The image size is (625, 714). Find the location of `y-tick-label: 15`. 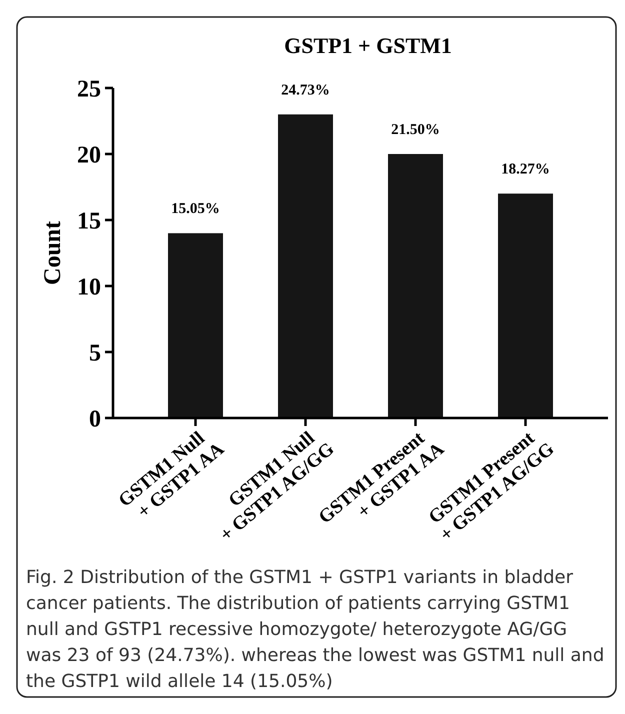

y-tick-label: 15 is located at coordinates (89, 221).